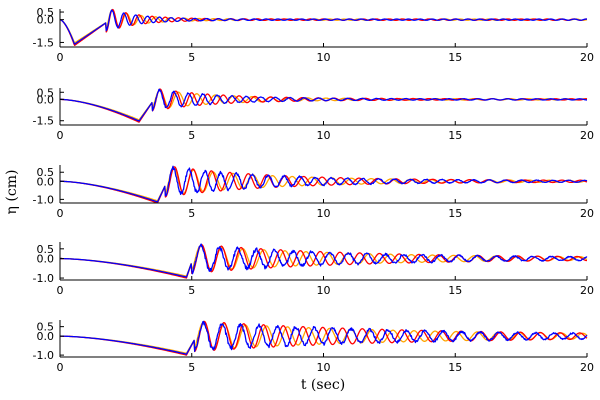 This screenshot has height=400, width=600. I want to click on panel-4-x-tick-label: 15, so click(455, 290).